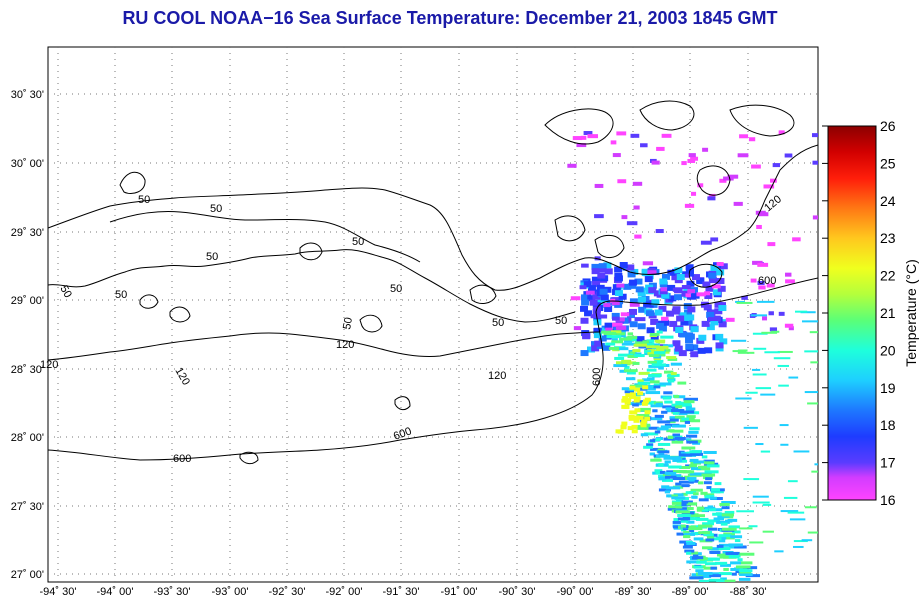 The image size is (920, 600). What do you see at coordinates (344, 592) in the screenshot?
I see `longitude-tick-label: -92˚ 00'` at bounding box center [344, 592].